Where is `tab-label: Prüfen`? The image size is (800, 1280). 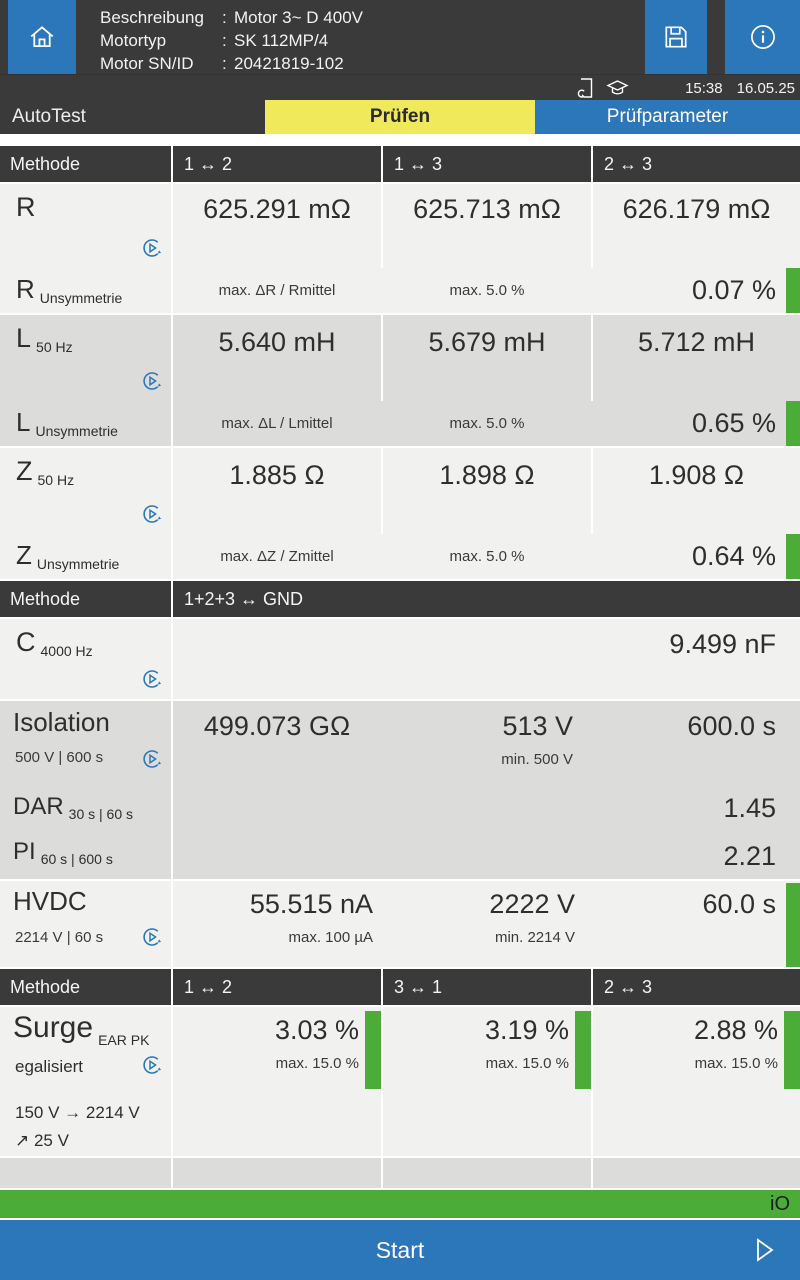
tab-label: Prüfen is located at coordinates (400, 116).